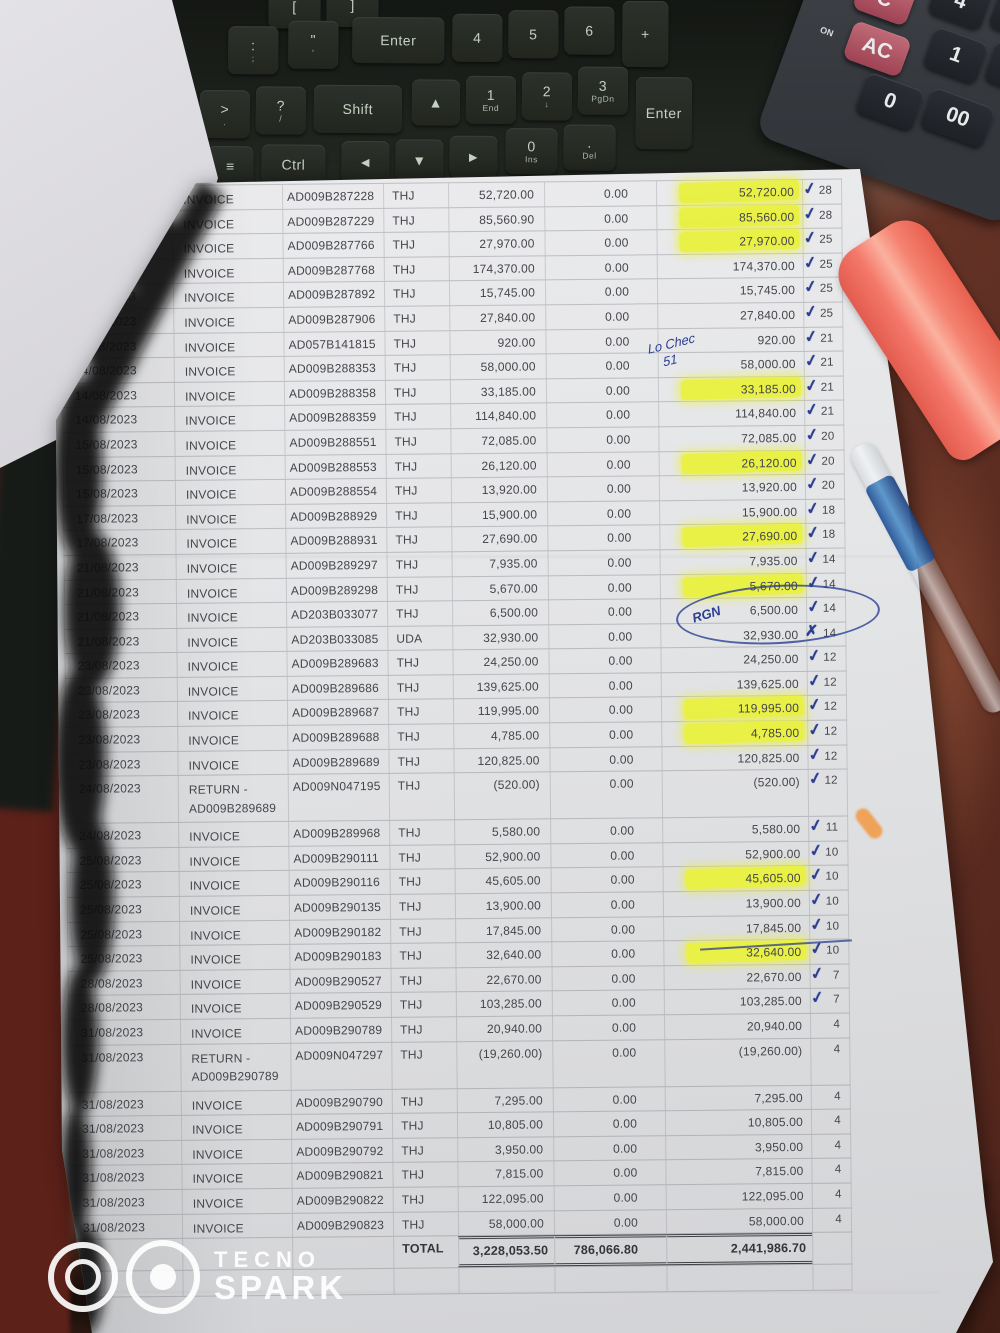  Describe the element at coordinates (340, 932) in the screenshot. I see `cell-document-number: AD009B290182` at that location.